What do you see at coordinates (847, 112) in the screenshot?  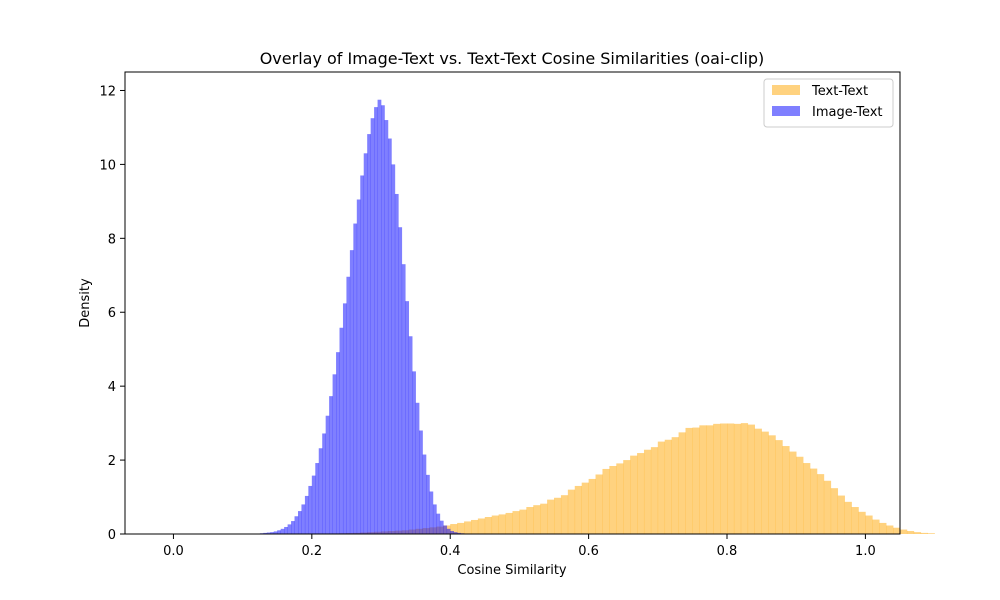 I see `legend-label-image-text: Image-Text` at bounding box center [847, 112].